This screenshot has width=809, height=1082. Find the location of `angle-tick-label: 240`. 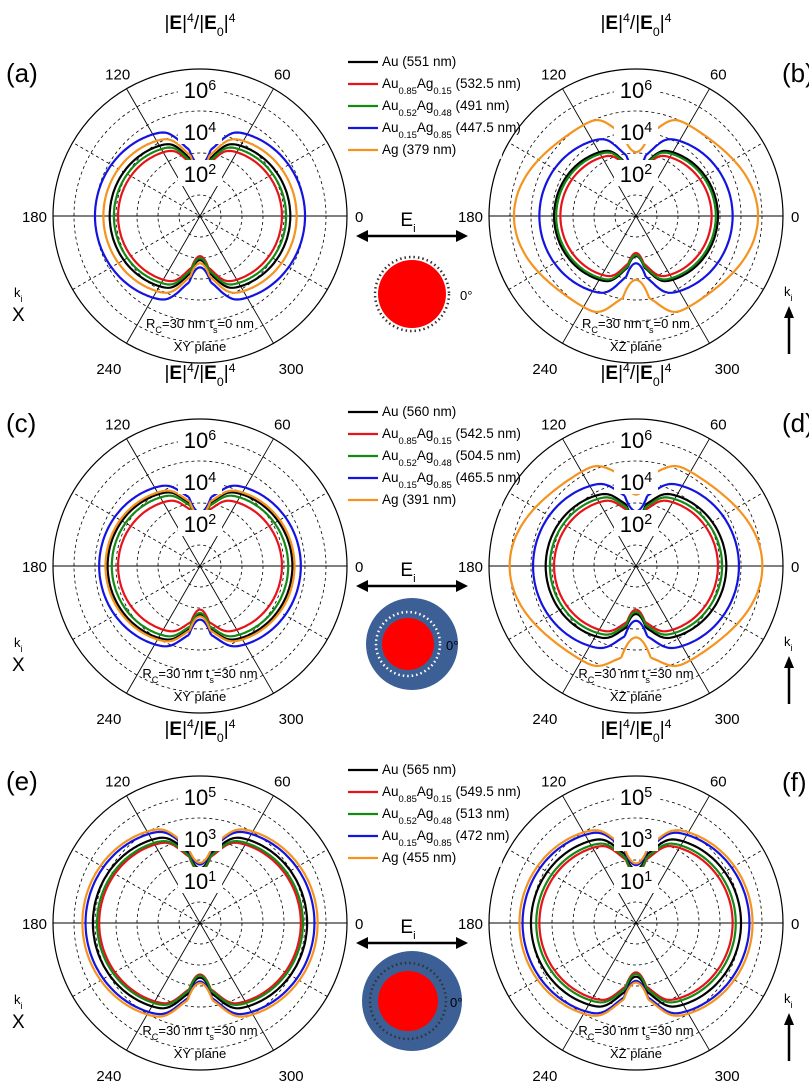

angle-tick-label: 240 is located at coordinates (108, 1075).